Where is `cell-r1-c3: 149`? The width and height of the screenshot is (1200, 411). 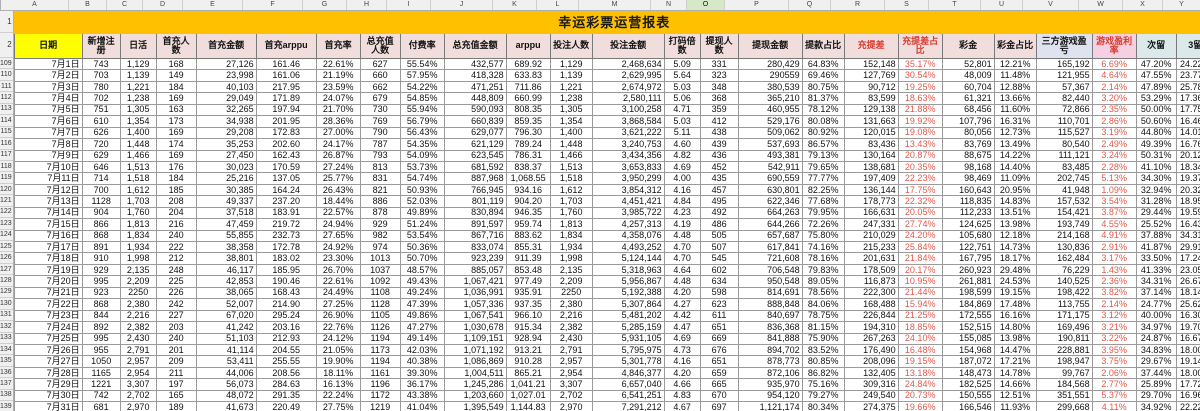 cell-r1-c3: 149 is located at coordinates (176, 75).